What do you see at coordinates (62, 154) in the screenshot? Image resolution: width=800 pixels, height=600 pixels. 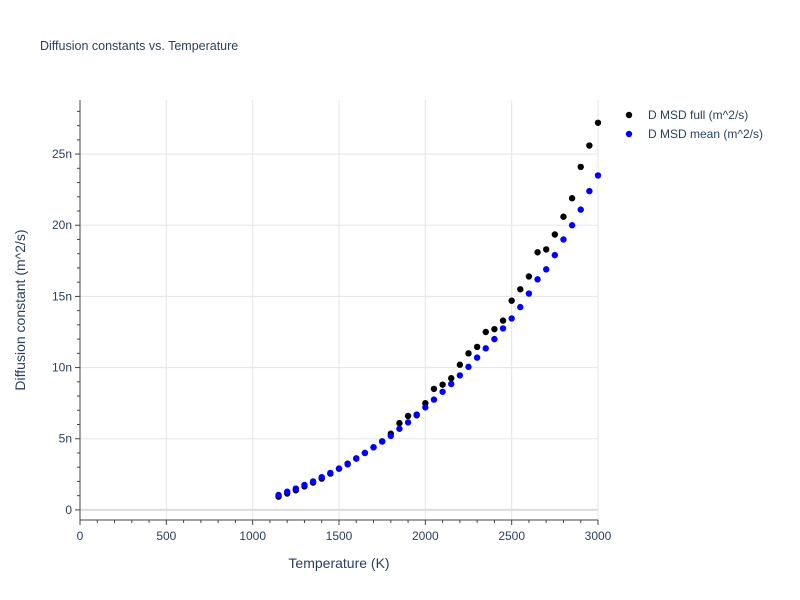 I see `y-tick-label: 25n` at bounding box center [62, 154].